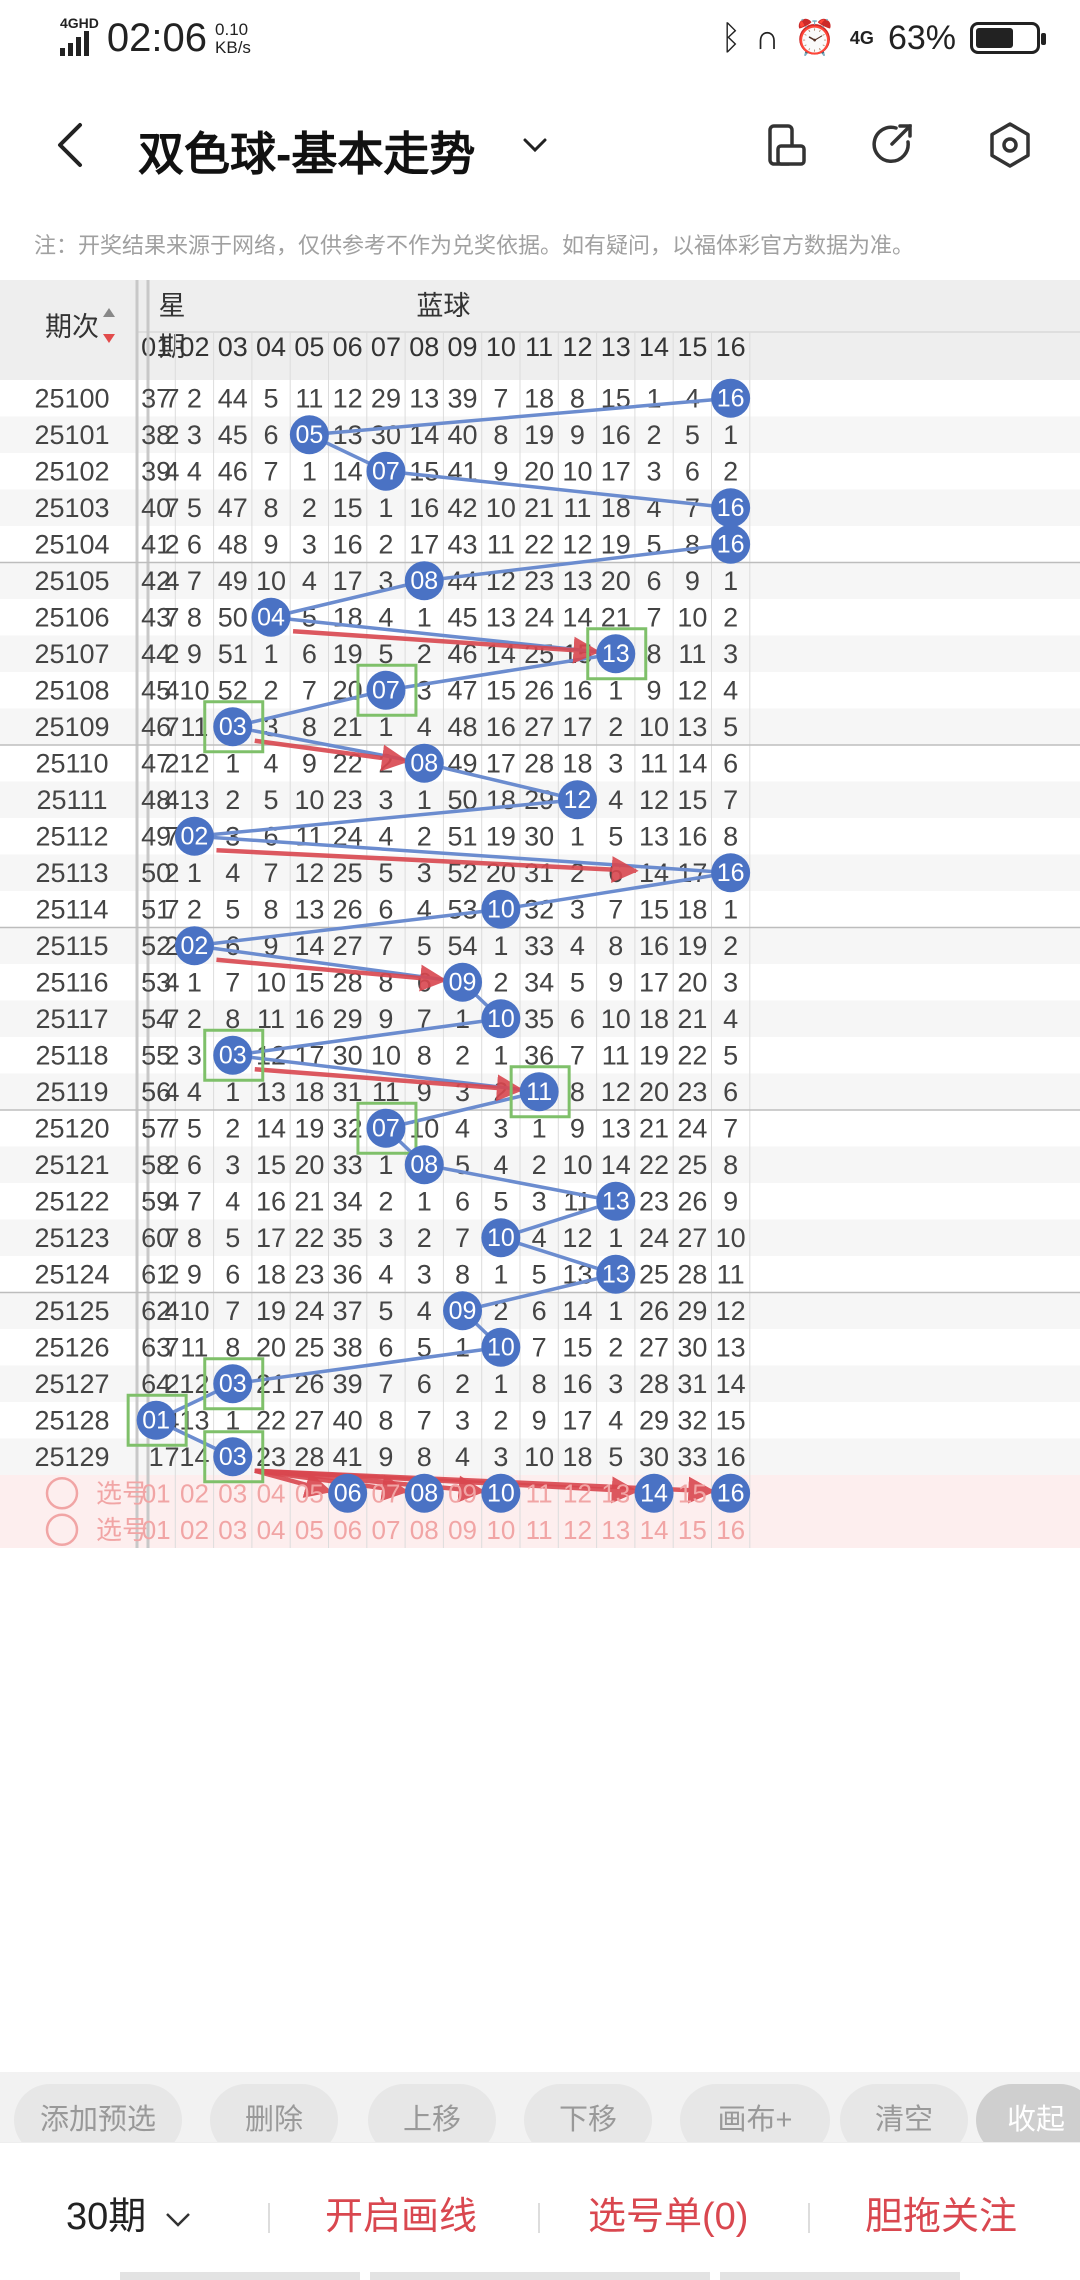 This screenshot has width=1080, height=2280. I want to click on omission-cell: 40, so click(463, 435).